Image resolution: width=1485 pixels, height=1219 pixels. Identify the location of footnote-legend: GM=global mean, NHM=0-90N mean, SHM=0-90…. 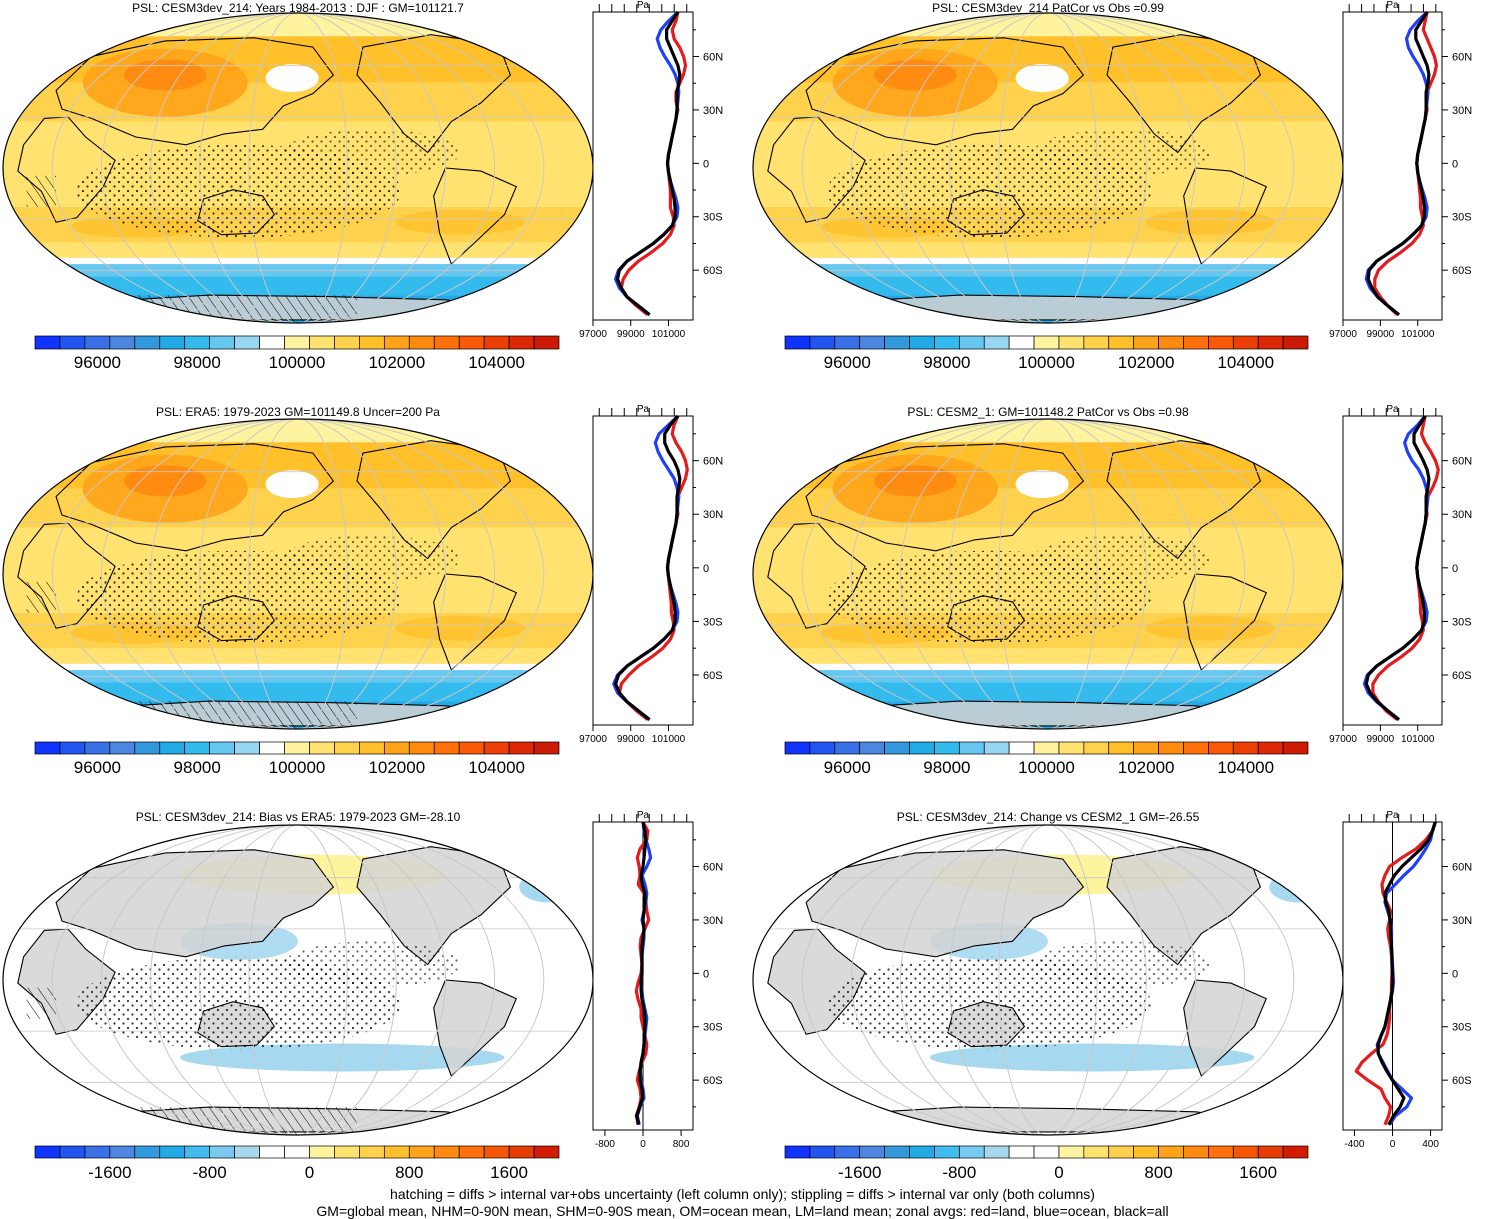
(742, 1211).